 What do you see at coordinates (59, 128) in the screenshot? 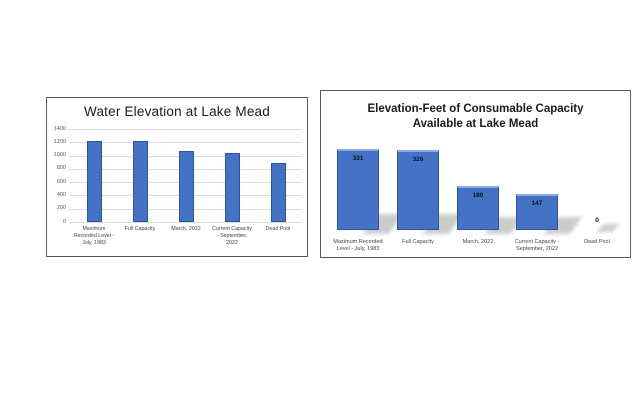
I see `y-axis-tick-label: 1400` at bounding box center [59, 128].